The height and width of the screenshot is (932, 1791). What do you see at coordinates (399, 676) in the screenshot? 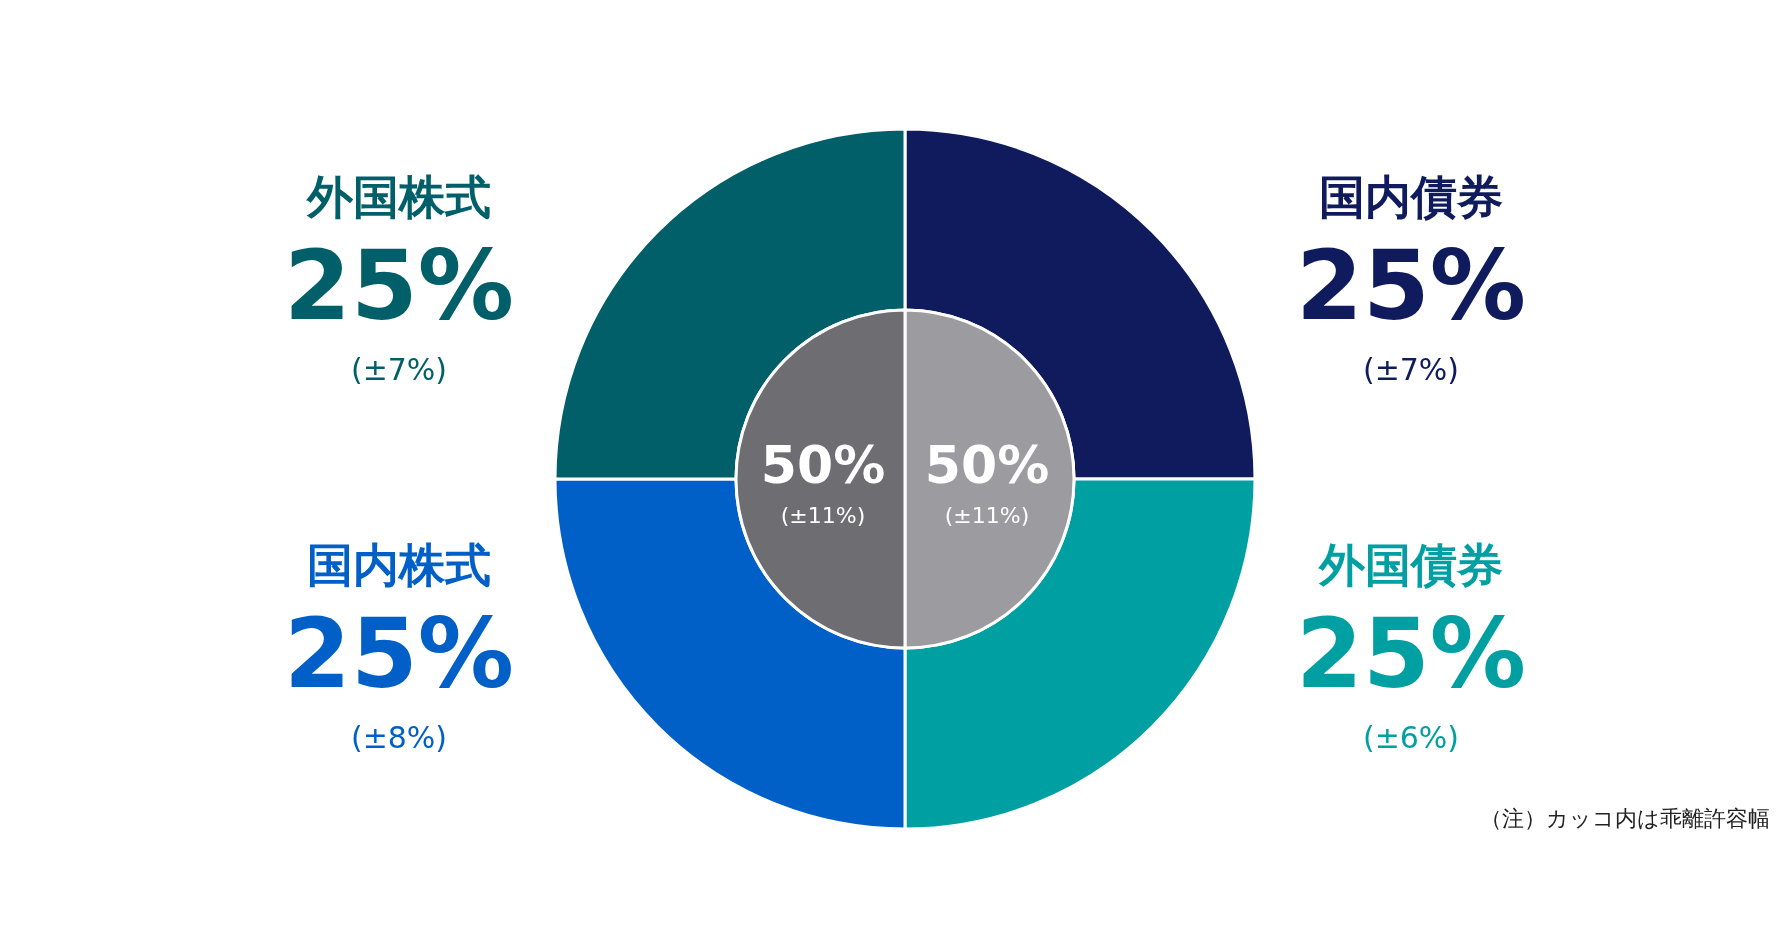
I see `data-label: 25% (±8%)` at bounding box center [399, 676].